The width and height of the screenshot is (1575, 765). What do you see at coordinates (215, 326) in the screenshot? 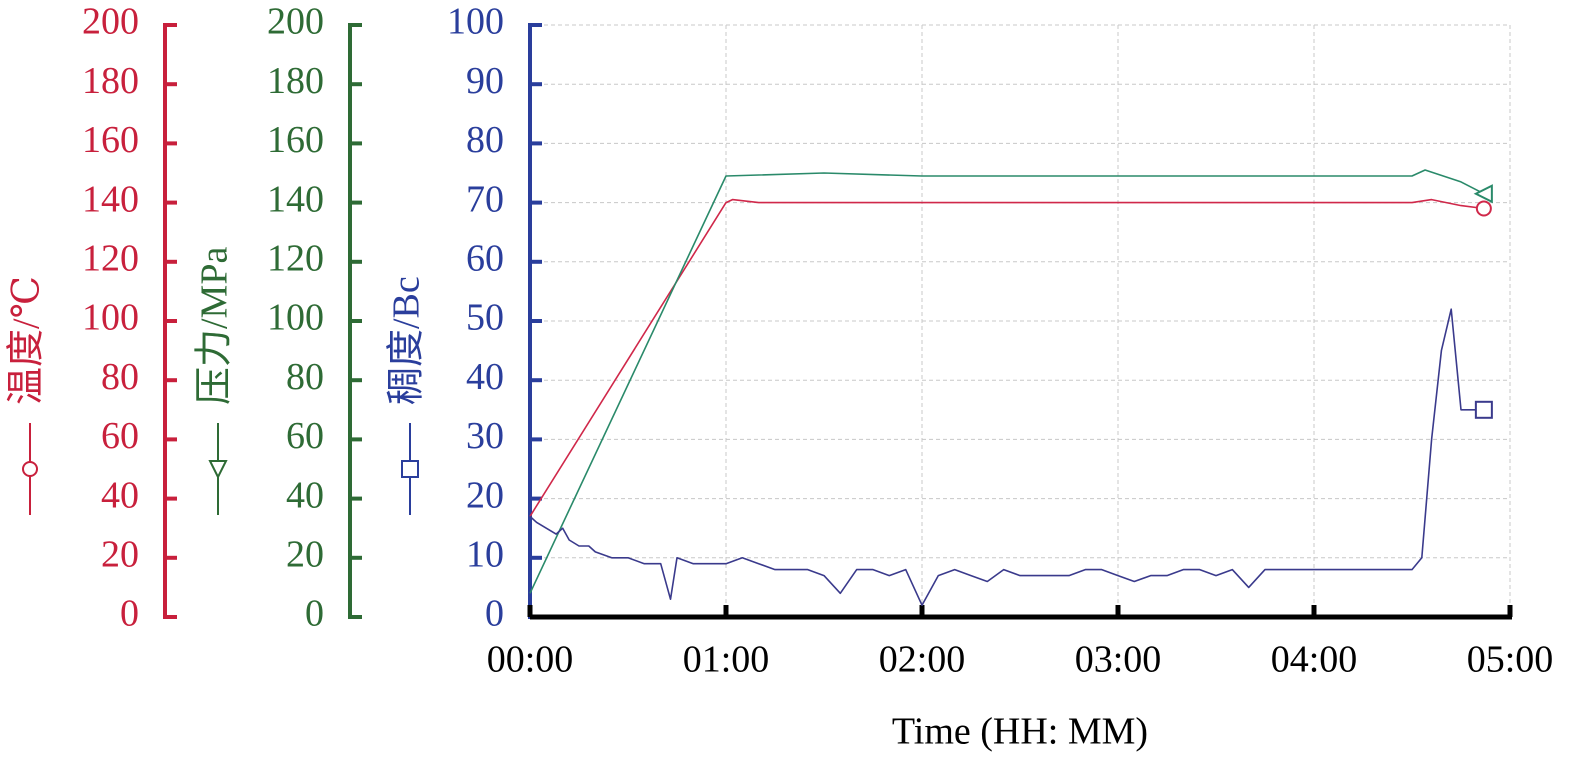
I see `y-axis-title: 压力/MPa` at bounding box center [215, 326].